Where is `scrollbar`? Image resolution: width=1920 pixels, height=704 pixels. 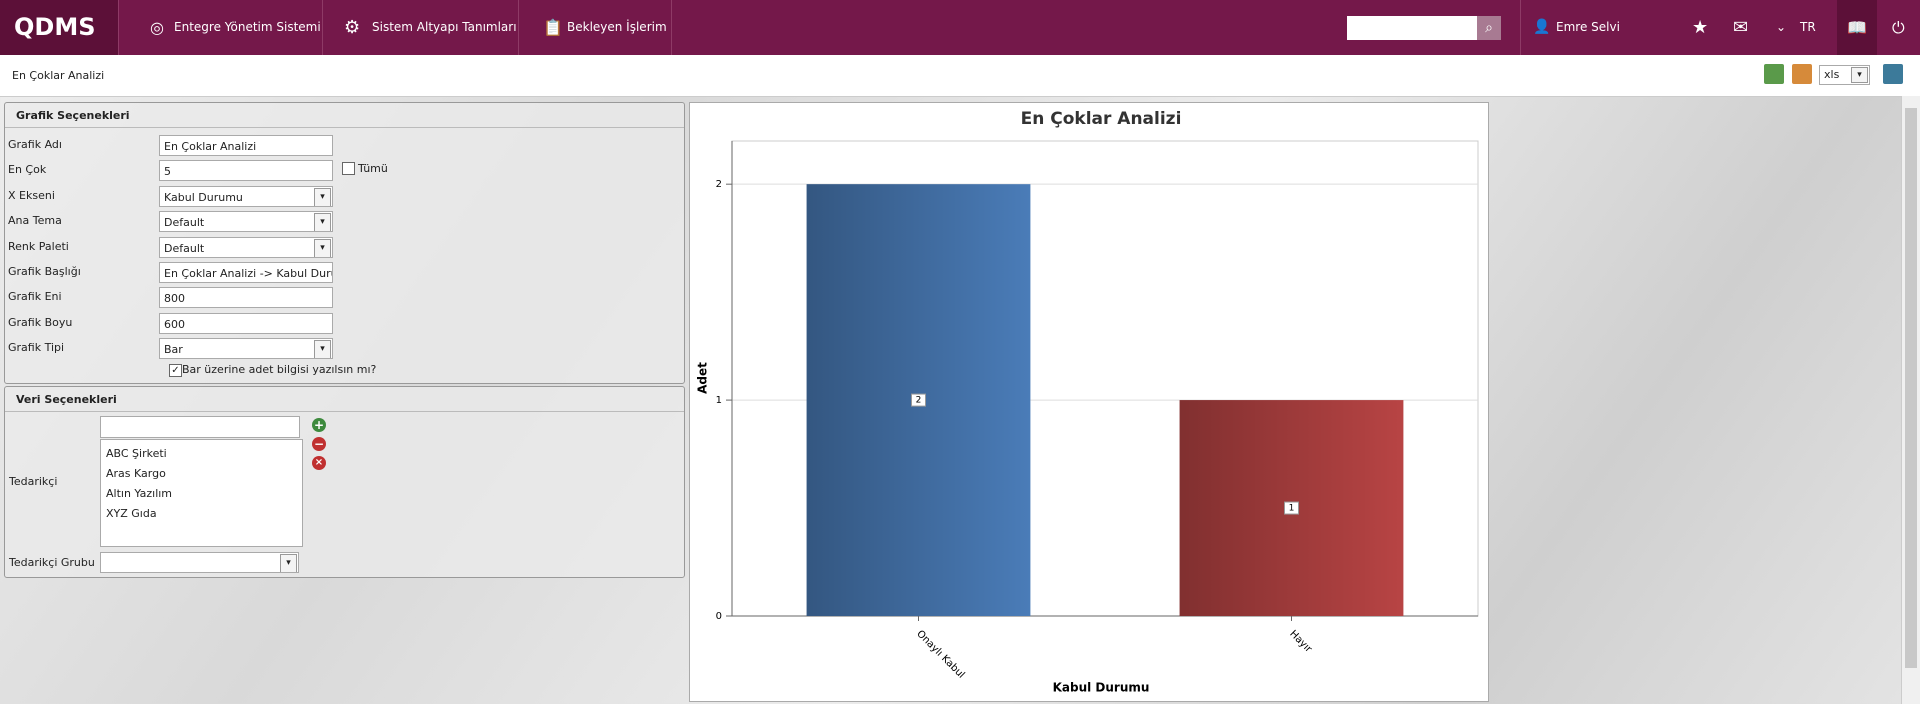
scrollbar is located at coordinates (1910, 400).